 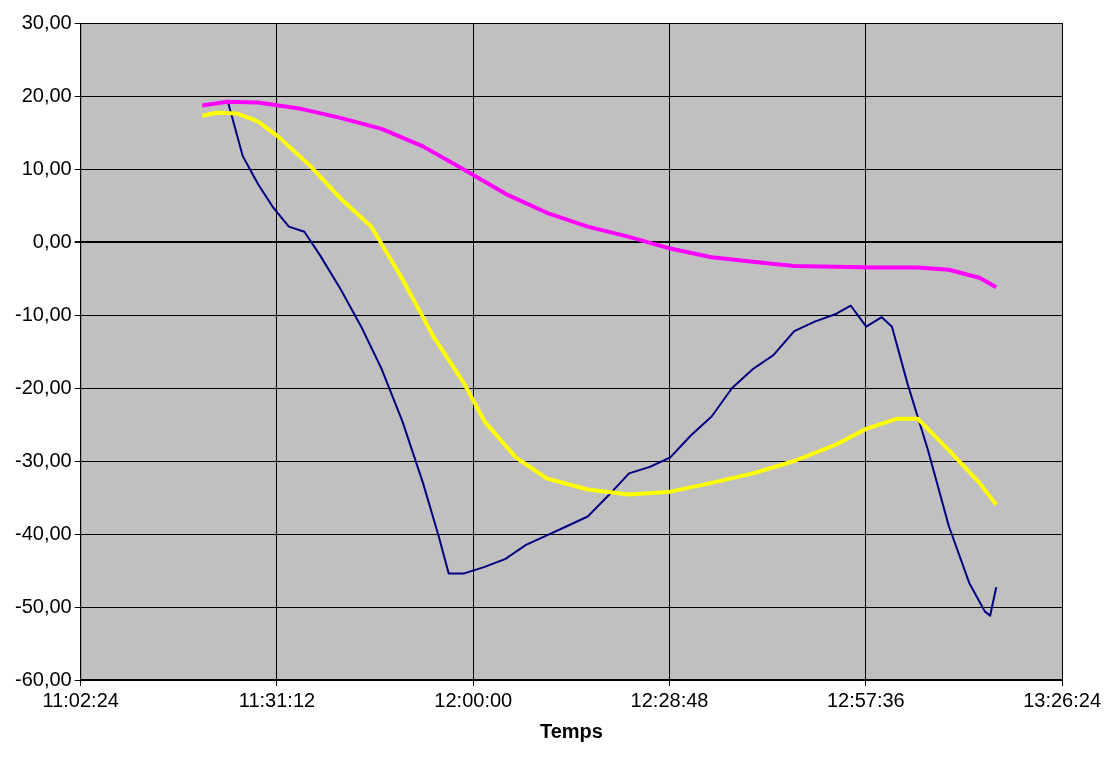 I want to click on x-tick-label: 12:00:00, so click(x=473, y=699).